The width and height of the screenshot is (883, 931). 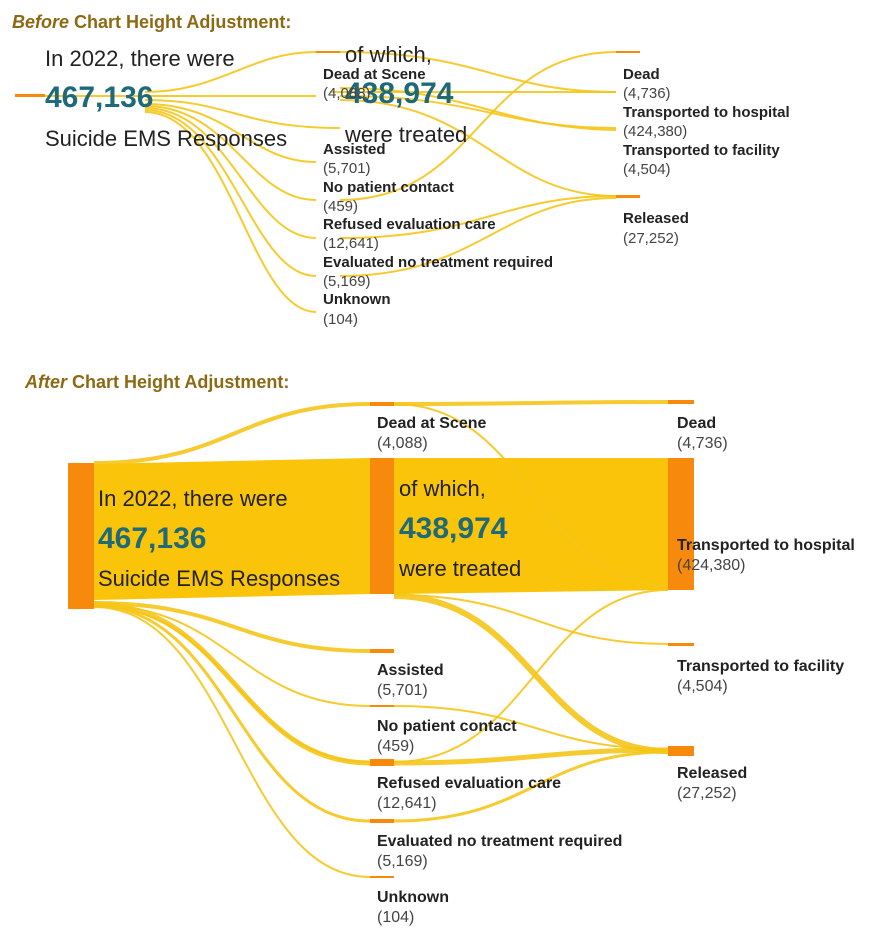 What do you see at coordinates (438, 262) in the screenshot?
I see `before-label-evaluated: Evaluated no treatment required` at bounding box center [438, 262].